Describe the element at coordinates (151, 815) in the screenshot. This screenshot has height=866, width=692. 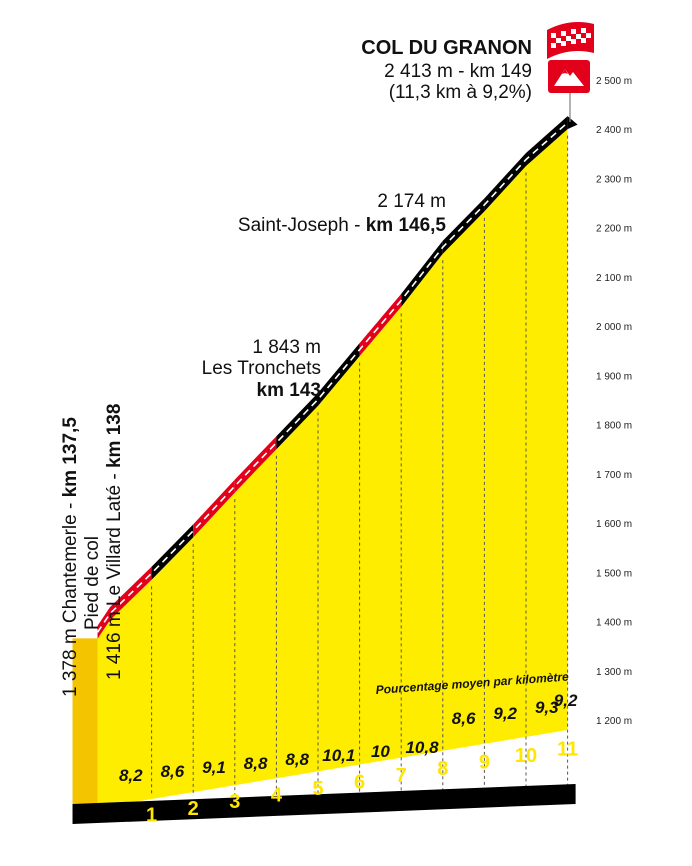
I see `km-label: 1` at that location.